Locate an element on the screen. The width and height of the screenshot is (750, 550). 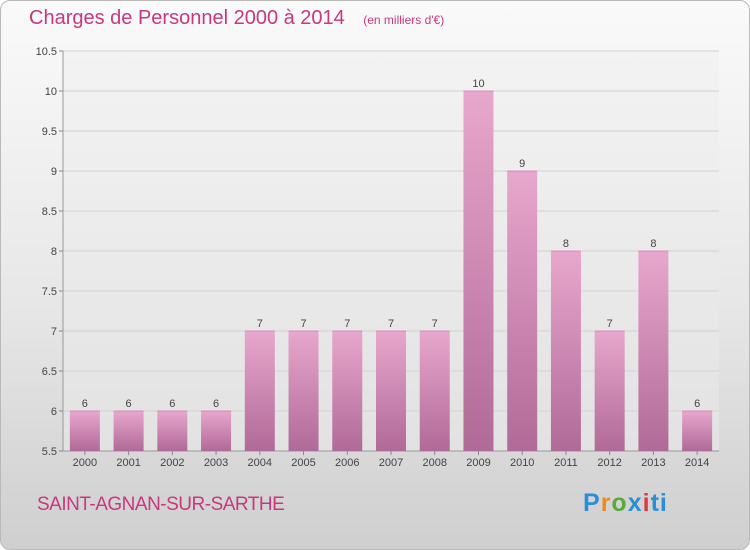
y-tick-label: 10 is located at coordinates (51, 92).